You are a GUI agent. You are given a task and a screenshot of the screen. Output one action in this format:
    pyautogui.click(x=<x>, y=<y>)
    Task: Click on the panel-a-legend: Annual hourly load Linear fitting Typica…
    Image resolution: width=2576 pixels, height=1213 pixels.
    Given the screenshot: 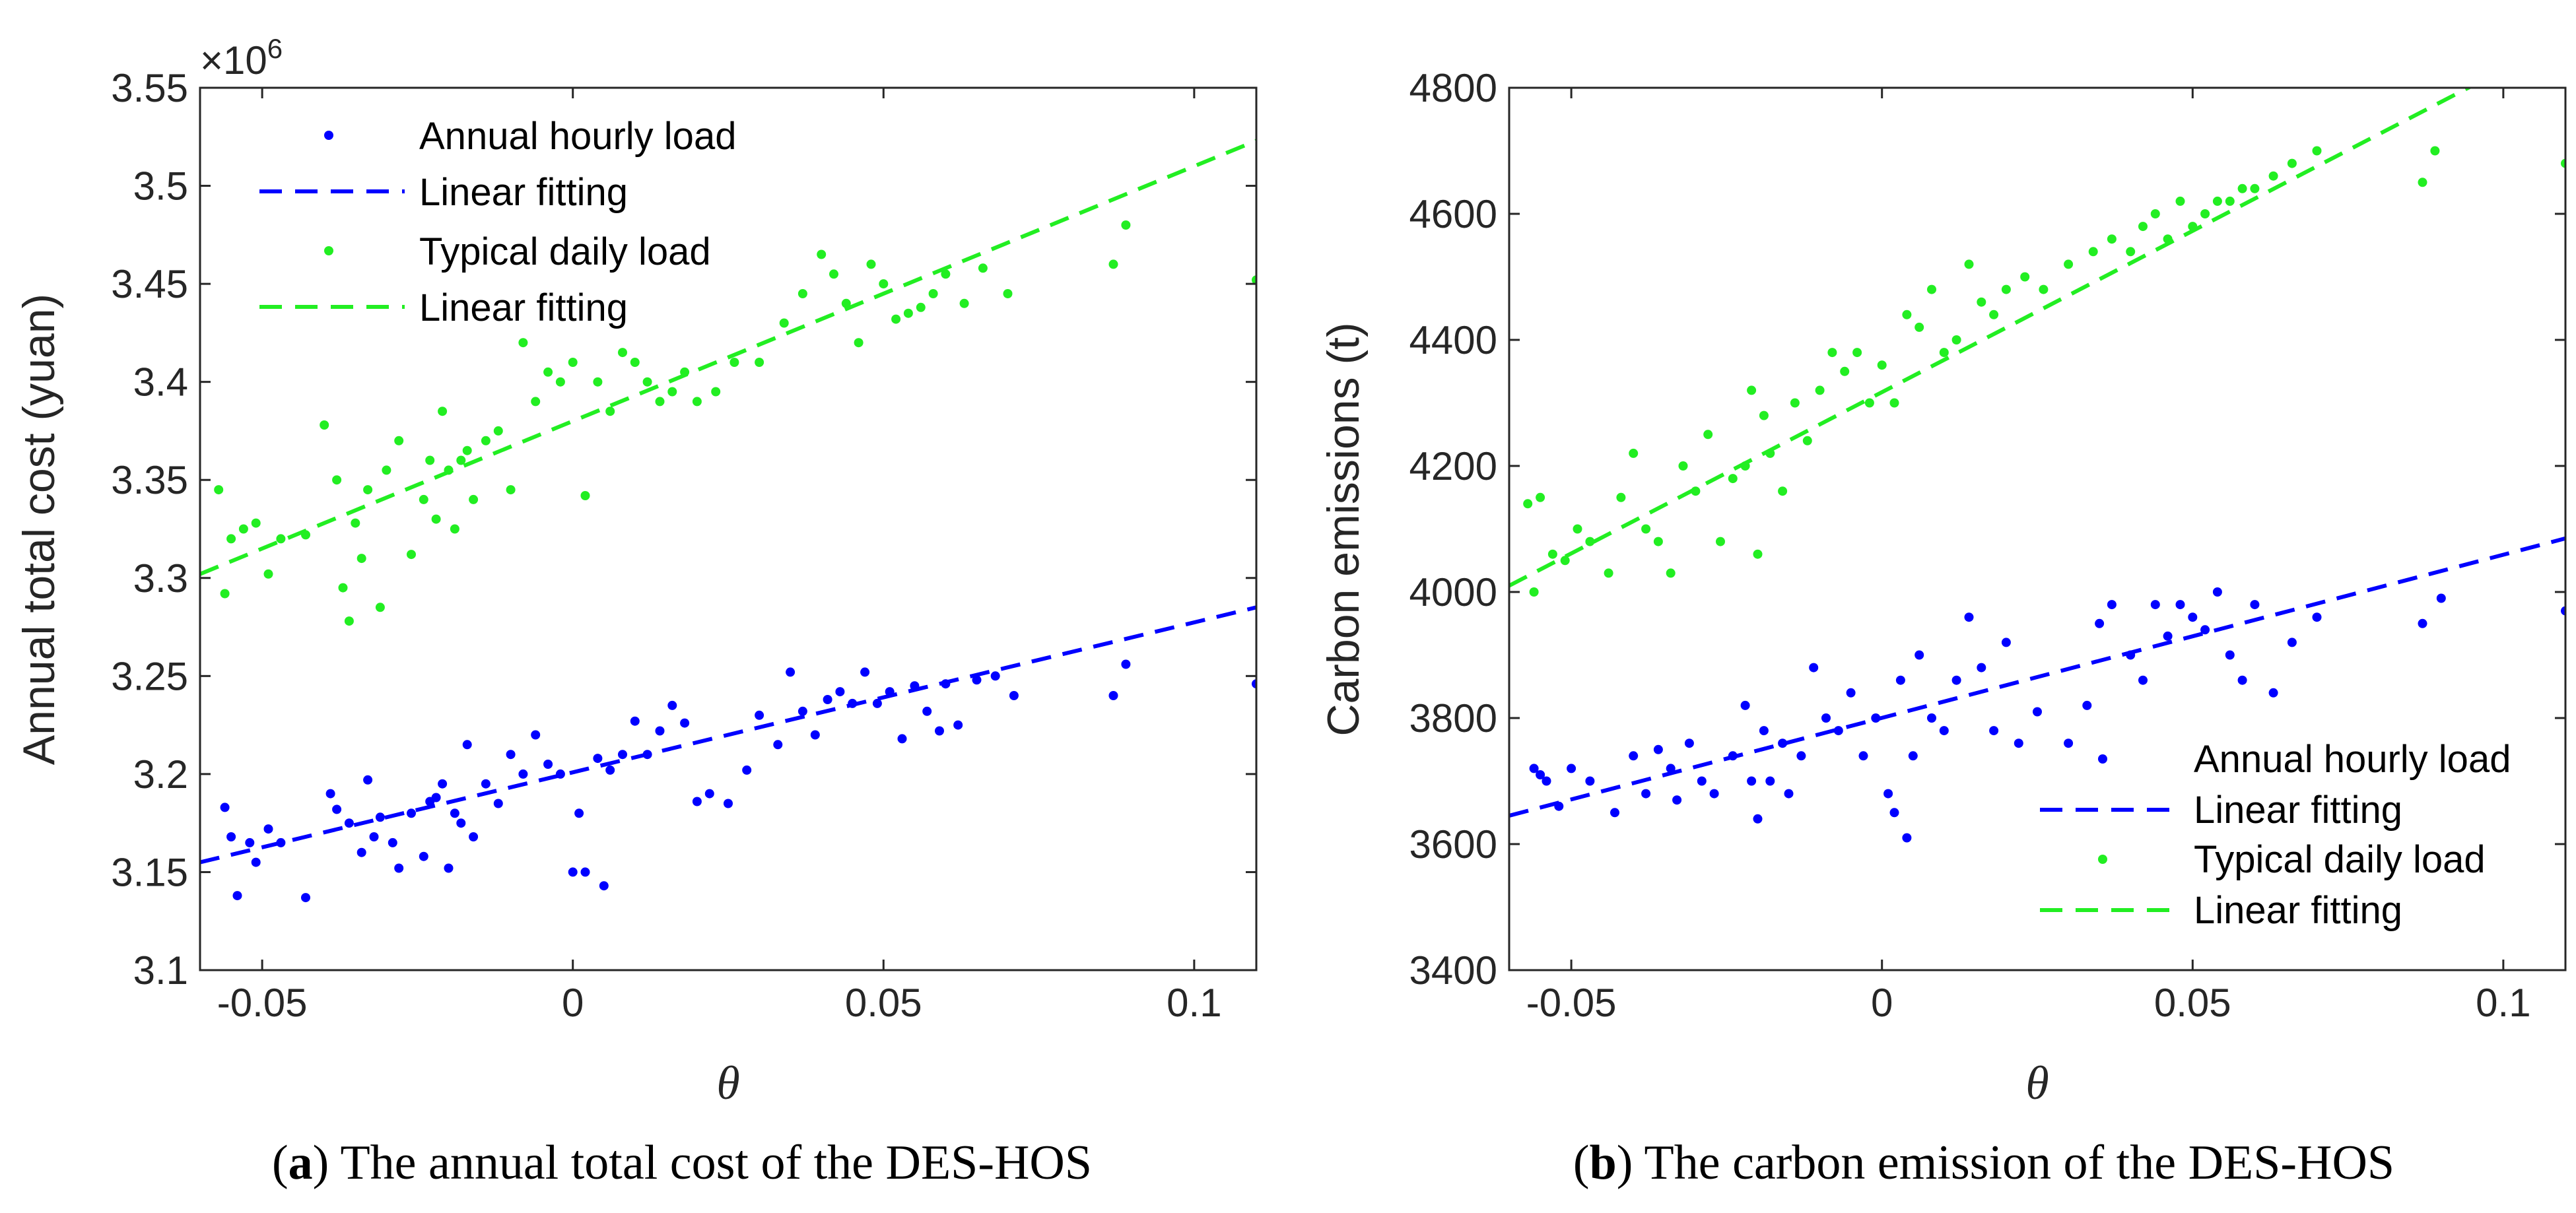 What is the action you would take?
    pyautogui.click(x=498, y=222)
    